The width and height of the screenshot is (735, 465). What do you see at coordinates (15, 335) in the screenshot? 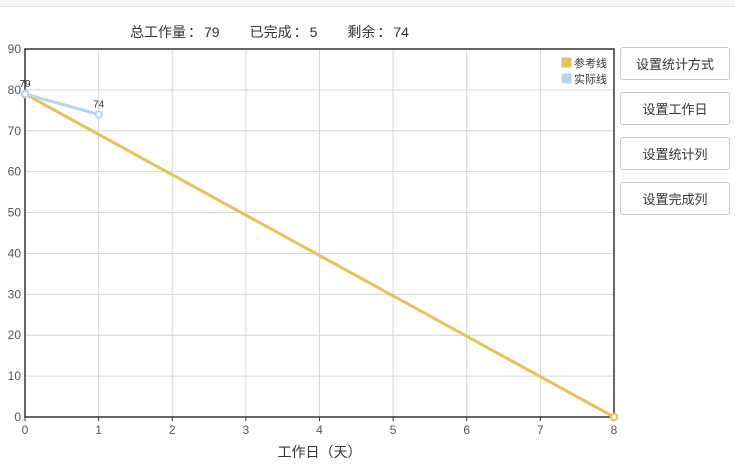
I see `y-tick-label-2: 20` at bounding box center [15, 335].